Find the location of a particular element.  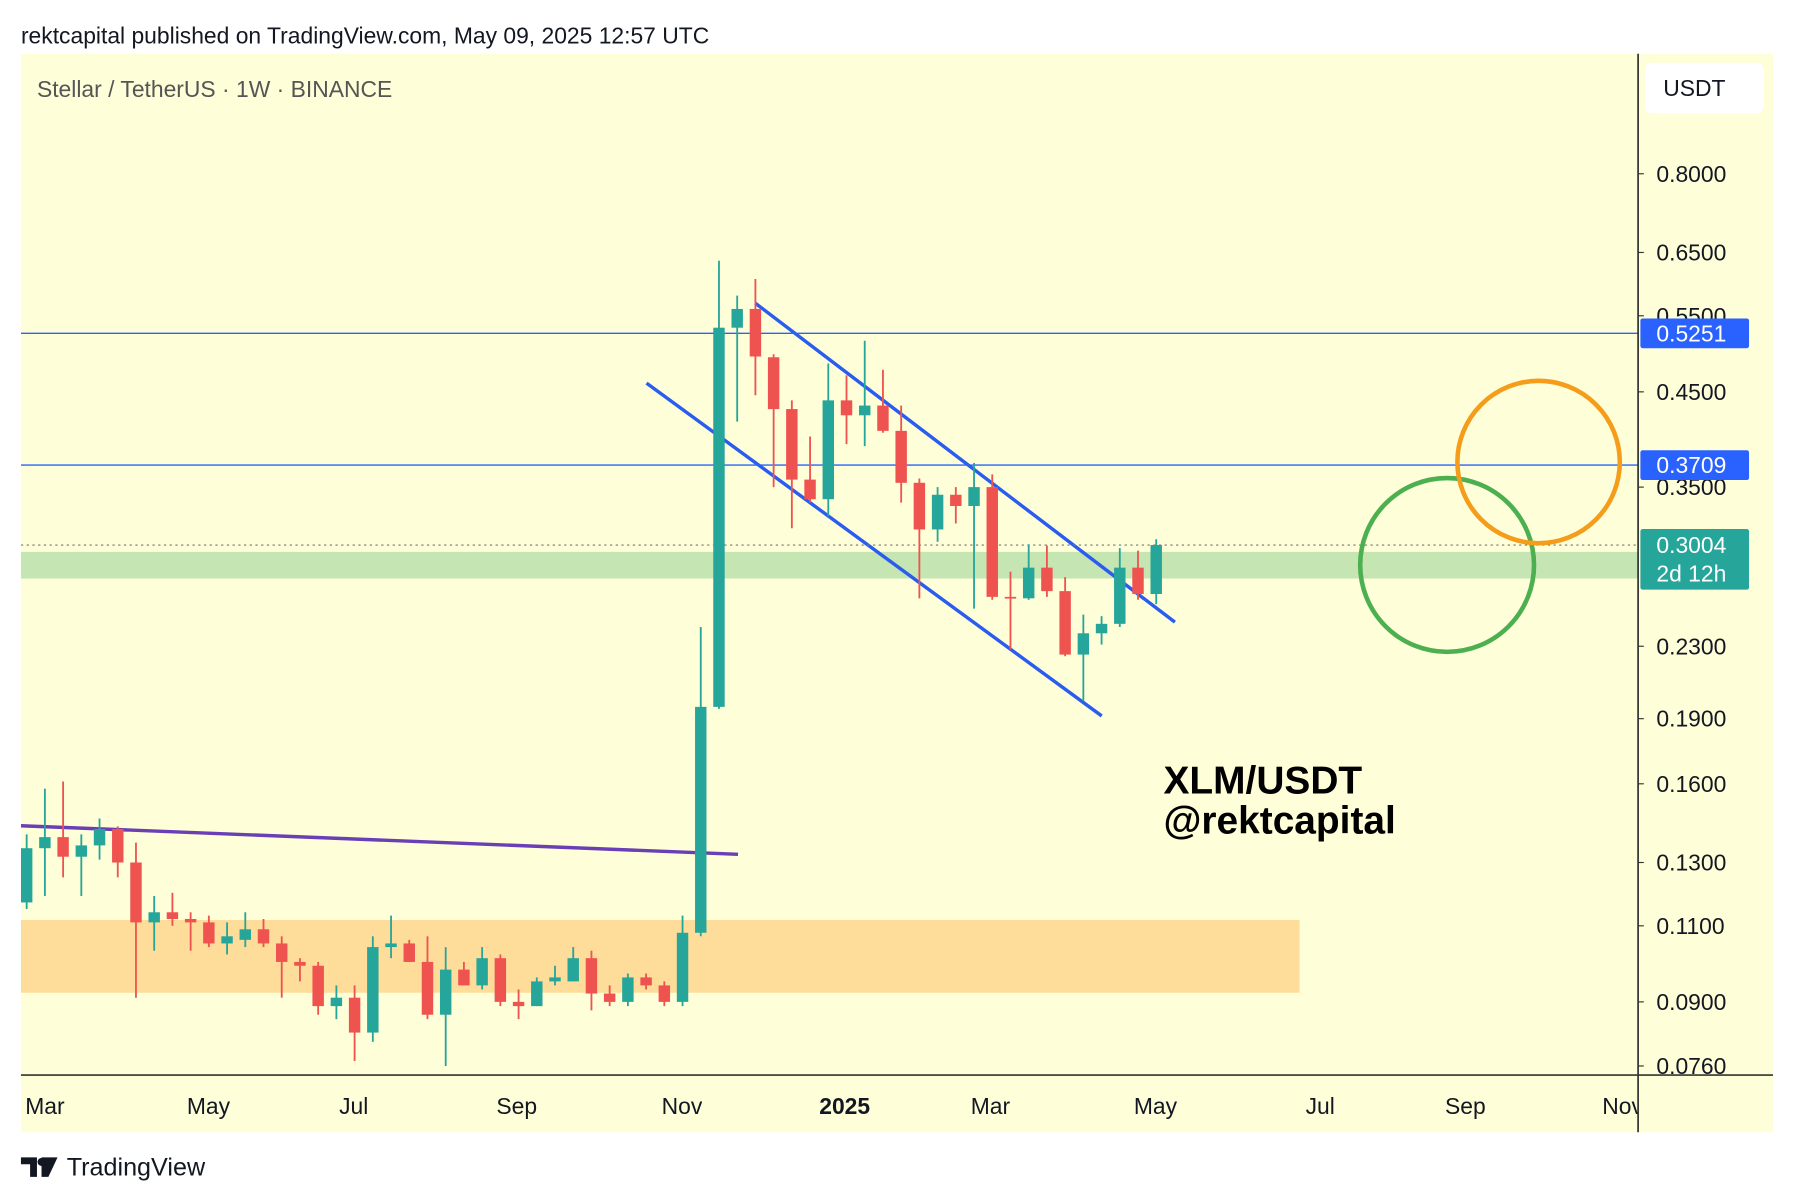

y-tick-label: 0.0760 is located at coordinates (1691, 1066).